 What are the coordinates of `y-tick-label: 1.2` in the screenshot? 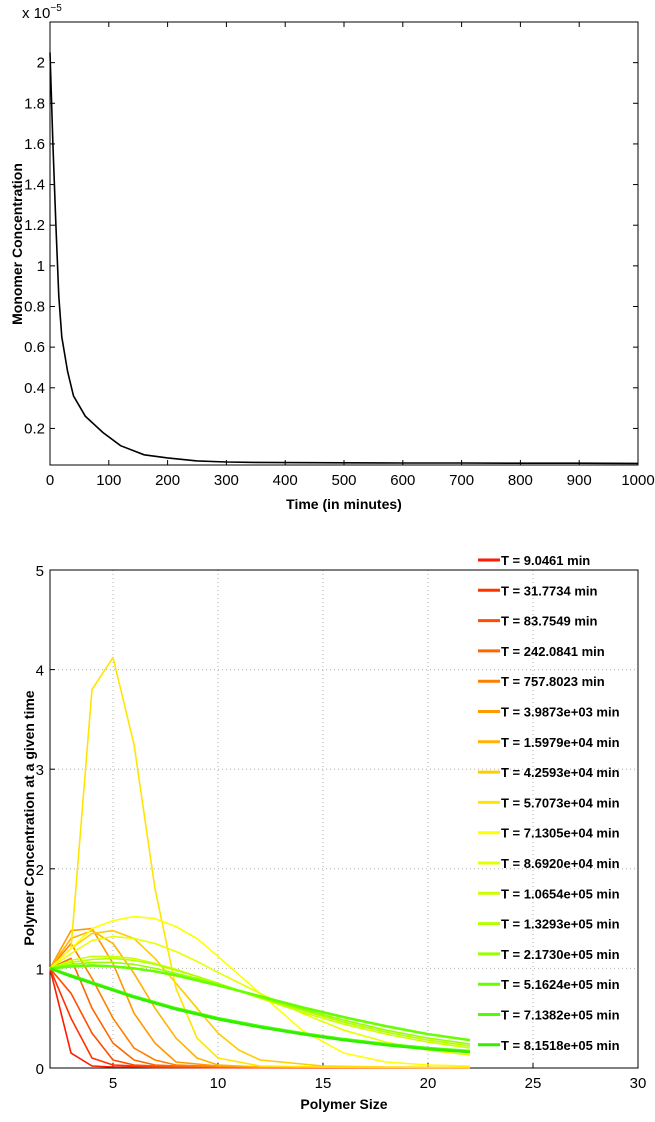 It's located at (34, 225).